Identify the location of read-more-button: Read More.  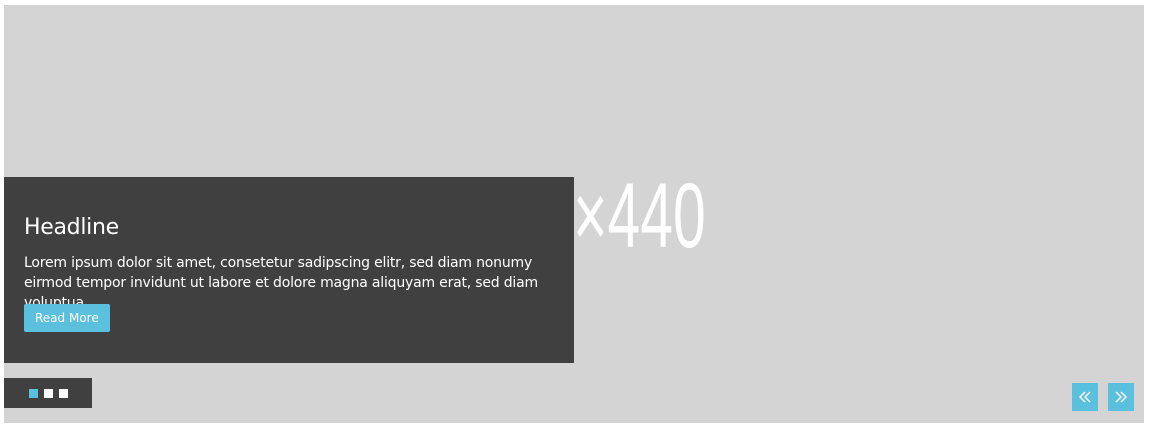
(67, 318).